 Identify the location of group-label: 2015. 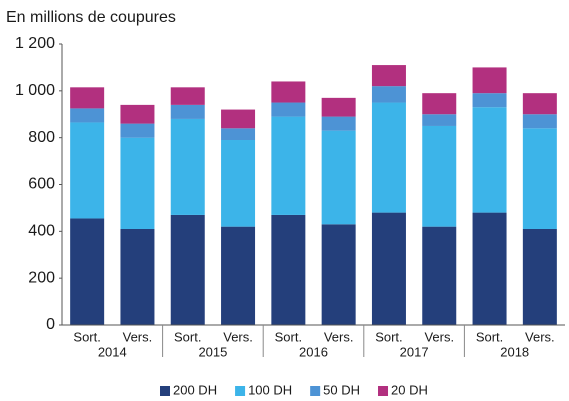
(212, 351).